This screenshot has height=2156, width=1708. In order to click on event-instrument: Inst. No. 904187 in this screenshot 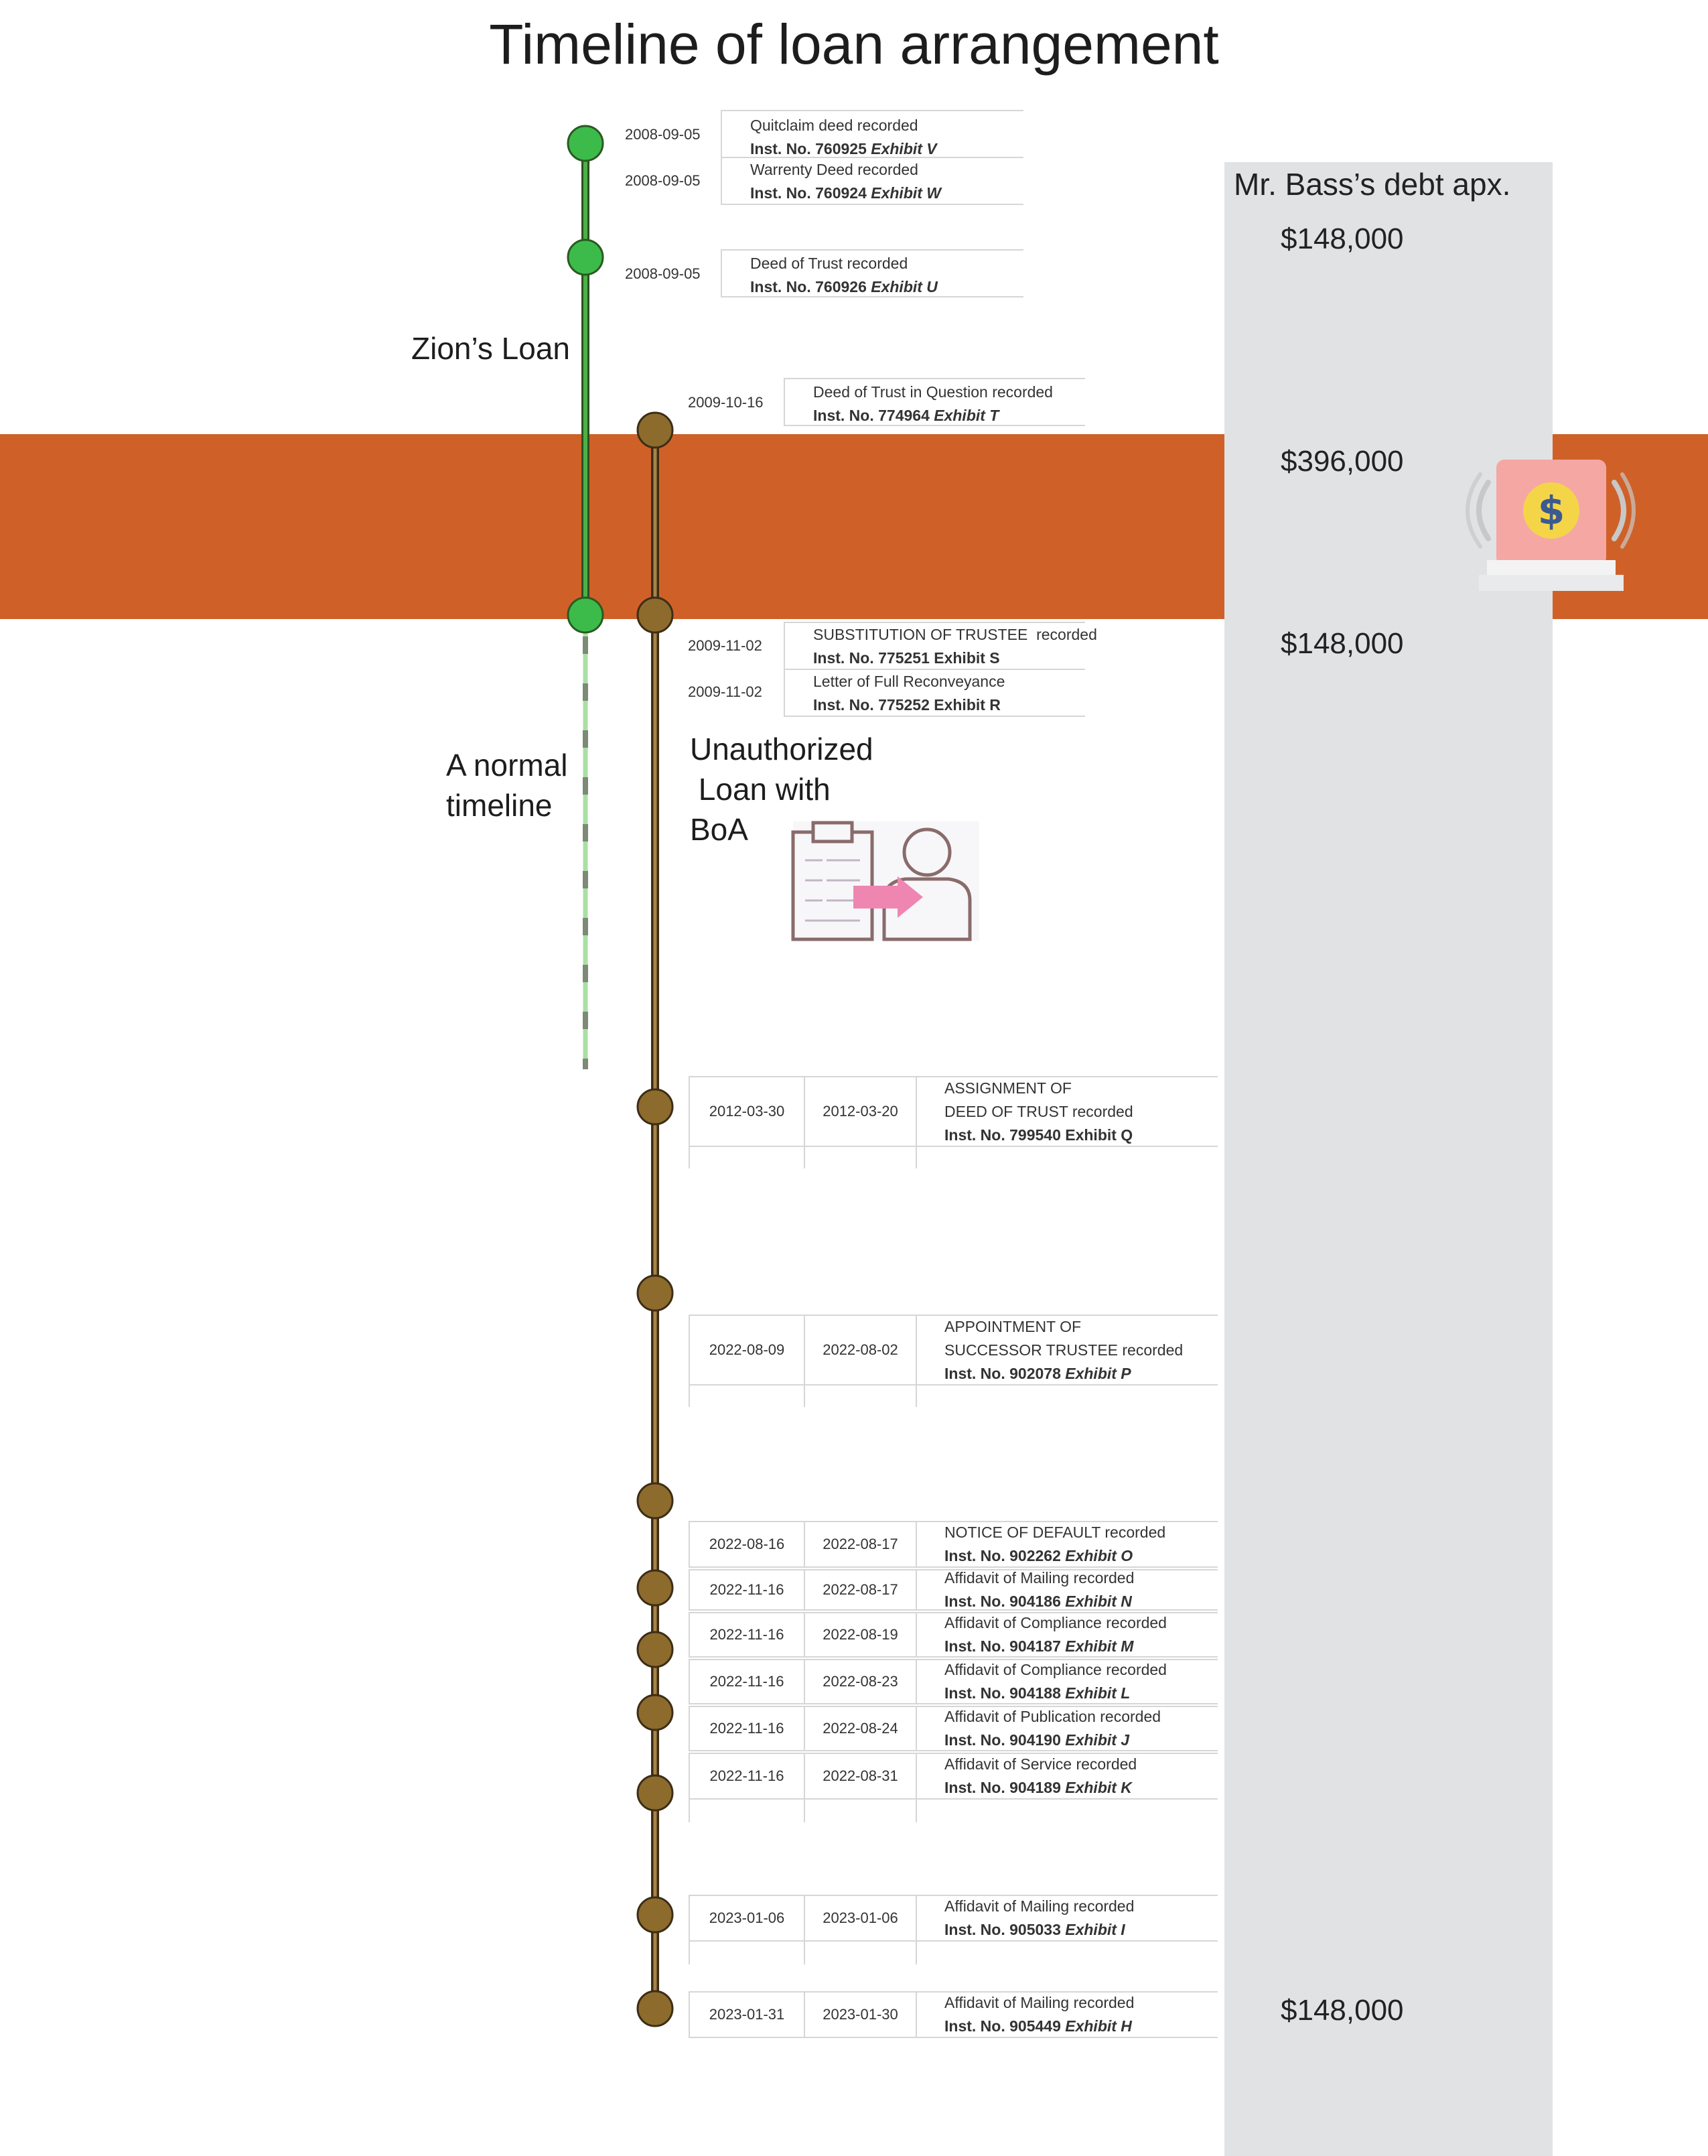, I will do `click(1002, 1646)`.